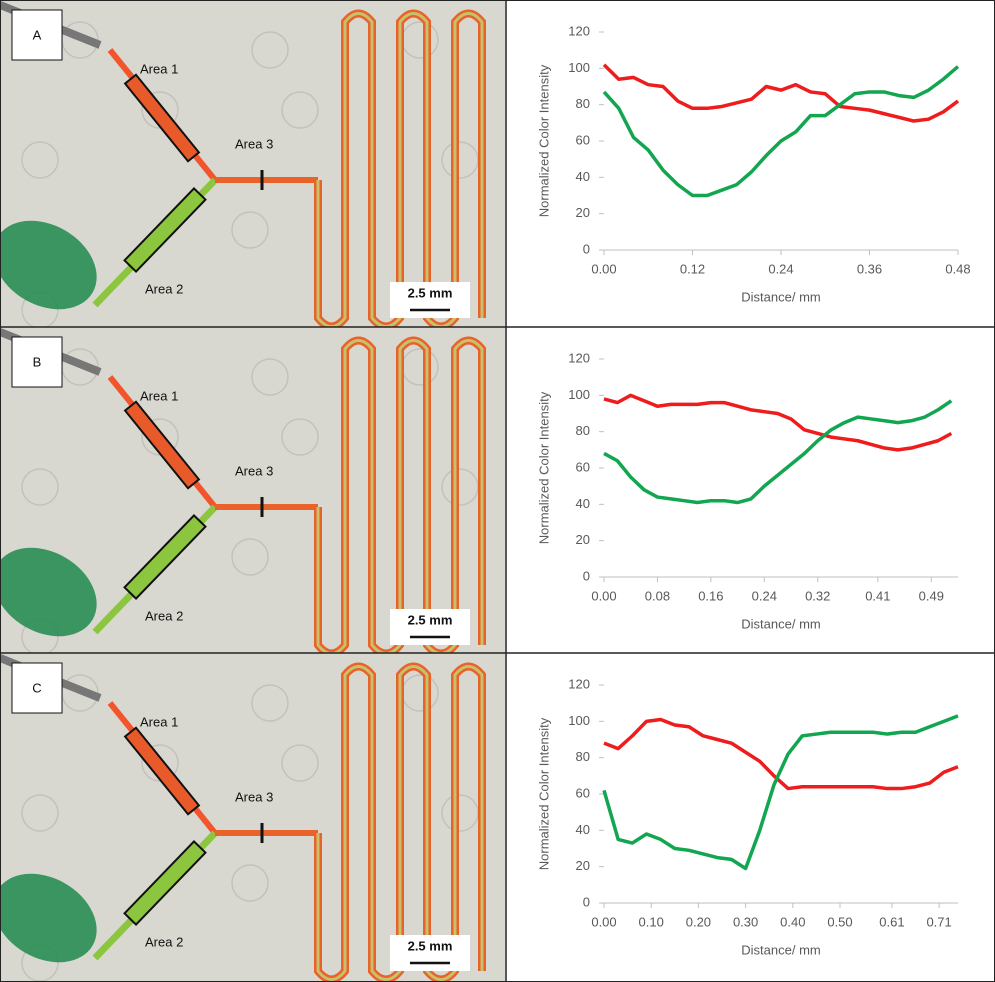 Image resolution: width=995 pixels, height=982 pixels. What do you see at coordinates (839, 921) in the screenshot?
I see `x-tick-label: 0.50` at bounding box center [839, 921].